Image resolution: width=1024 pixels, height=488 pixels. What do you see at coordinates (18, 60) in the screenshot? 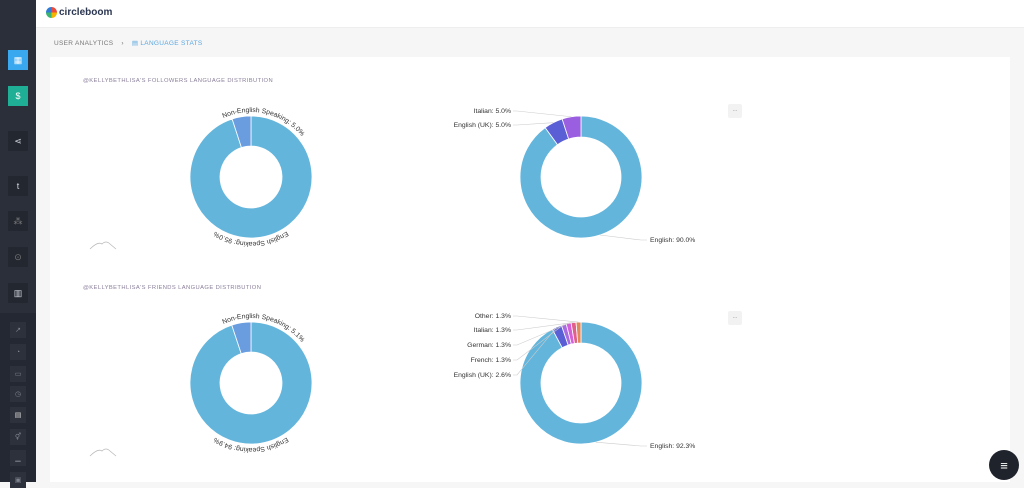
I see `dashboard-icon: ▦` at bounding box center [18, 60].